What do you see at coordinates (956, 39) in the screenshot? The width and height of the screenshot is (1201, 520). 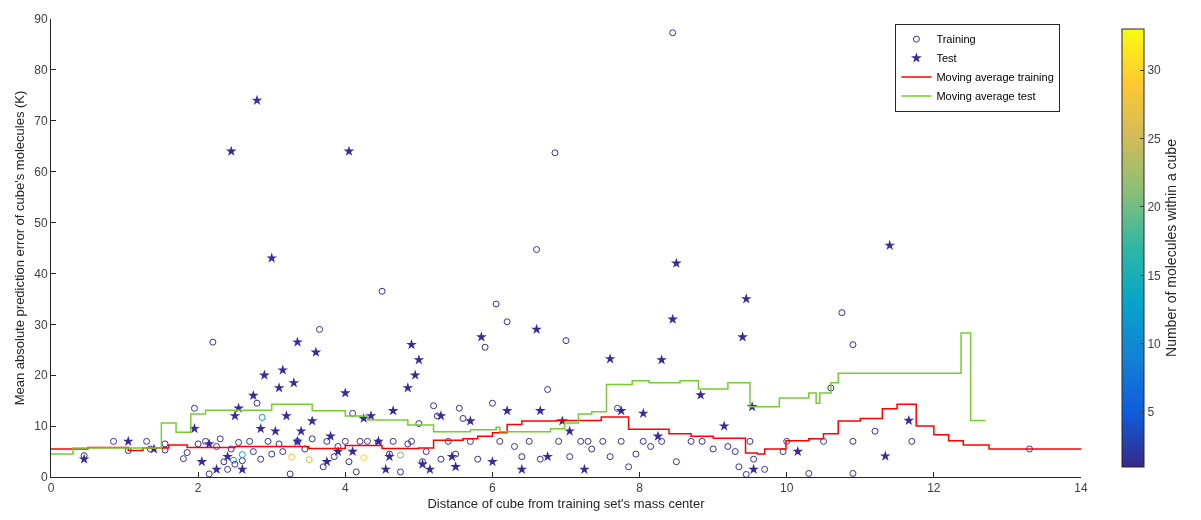 I see `legend-label: Training` at bounding box center [956, 39].